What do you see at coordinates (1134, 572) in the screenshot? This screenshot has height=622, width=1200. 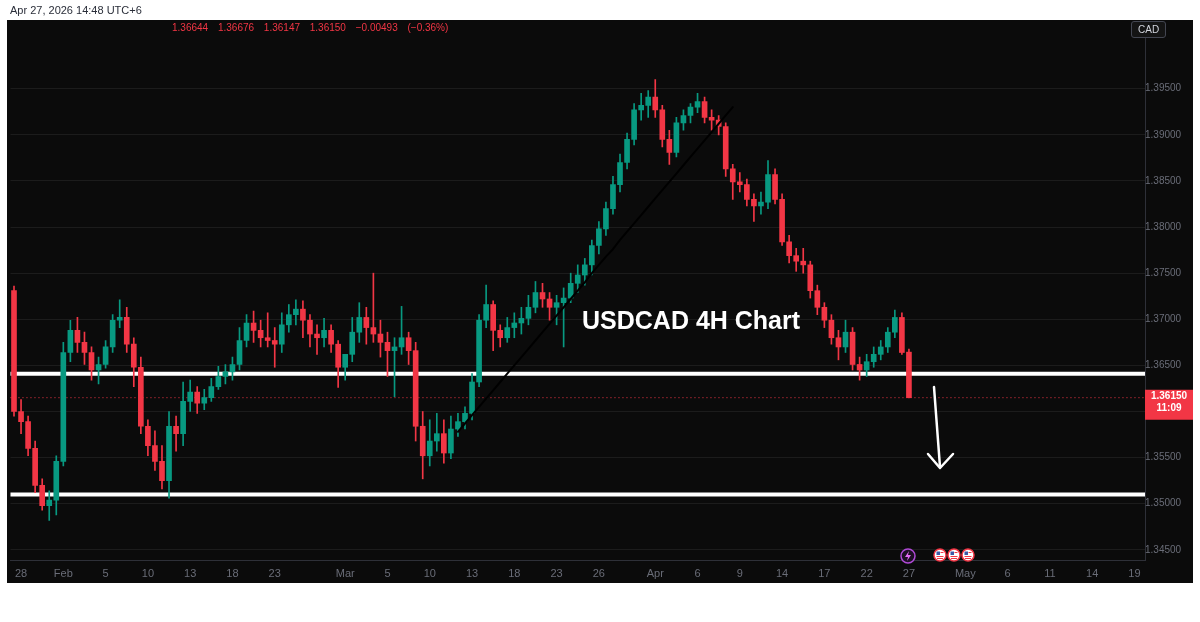 I see `x-tick-label: 19` at bounding box center [1134, 572].